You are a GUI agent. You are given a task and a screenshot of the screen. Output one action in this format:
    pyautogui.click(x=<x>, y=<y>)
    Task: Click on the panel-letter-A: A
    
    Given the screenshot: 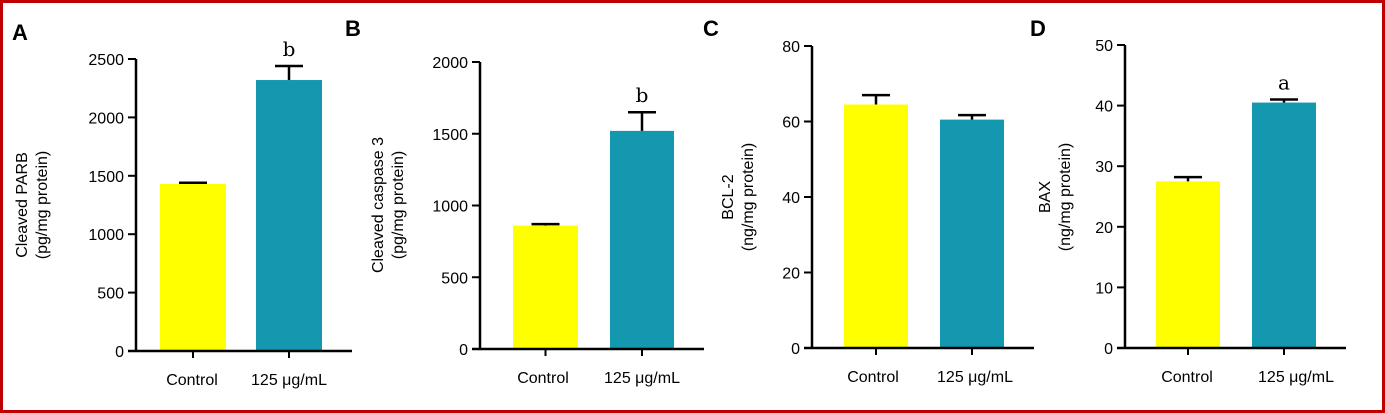 What is the action you would take?
    pyautogui.click(x=20, y=32)
    